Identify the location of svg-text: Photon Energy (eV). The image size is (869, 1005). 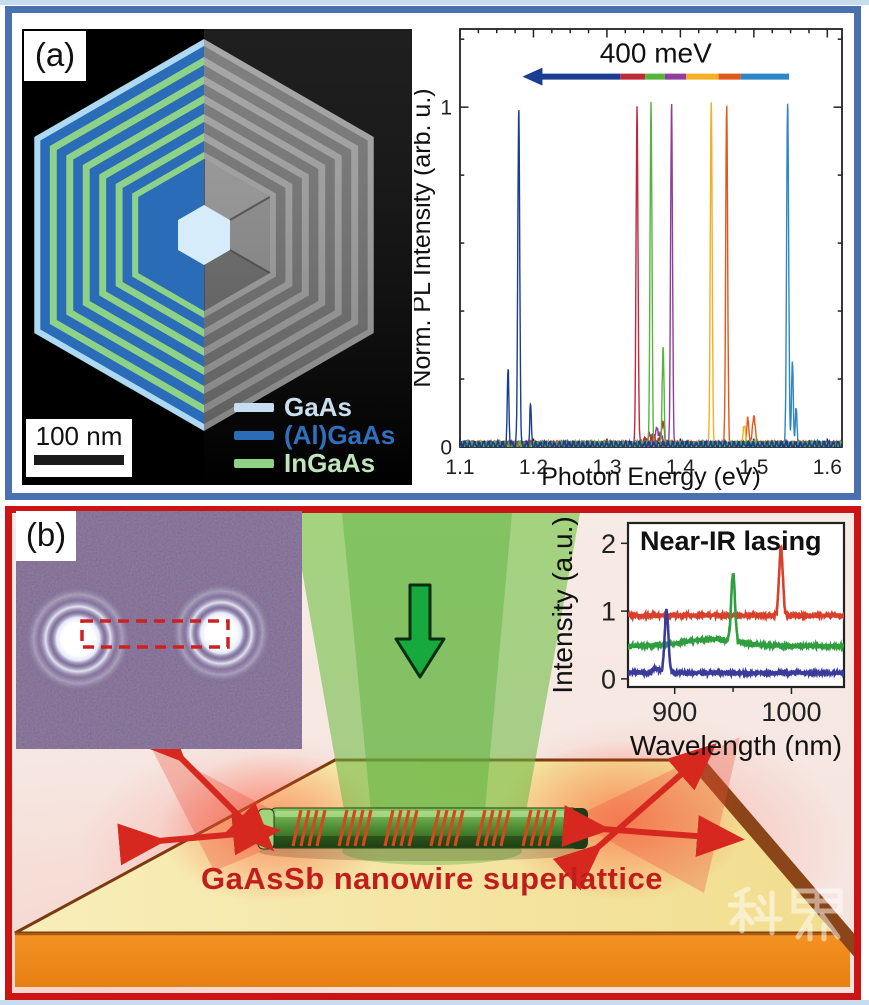
(651, 477).